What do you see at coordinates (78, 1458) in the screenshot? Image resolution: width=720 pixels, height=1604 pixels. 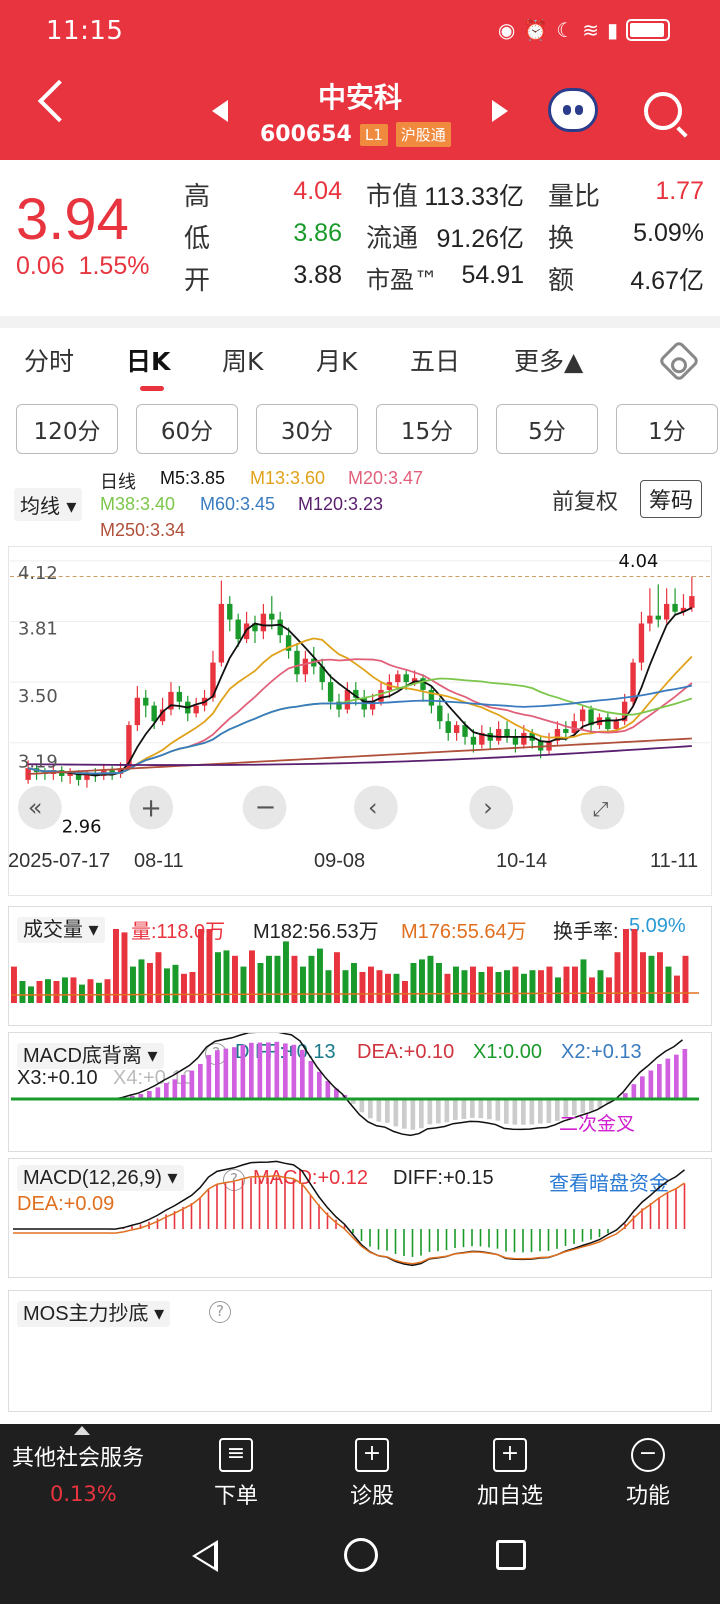 I see `sector-name: 其他社会服务` at bounding box center [78, 1458].